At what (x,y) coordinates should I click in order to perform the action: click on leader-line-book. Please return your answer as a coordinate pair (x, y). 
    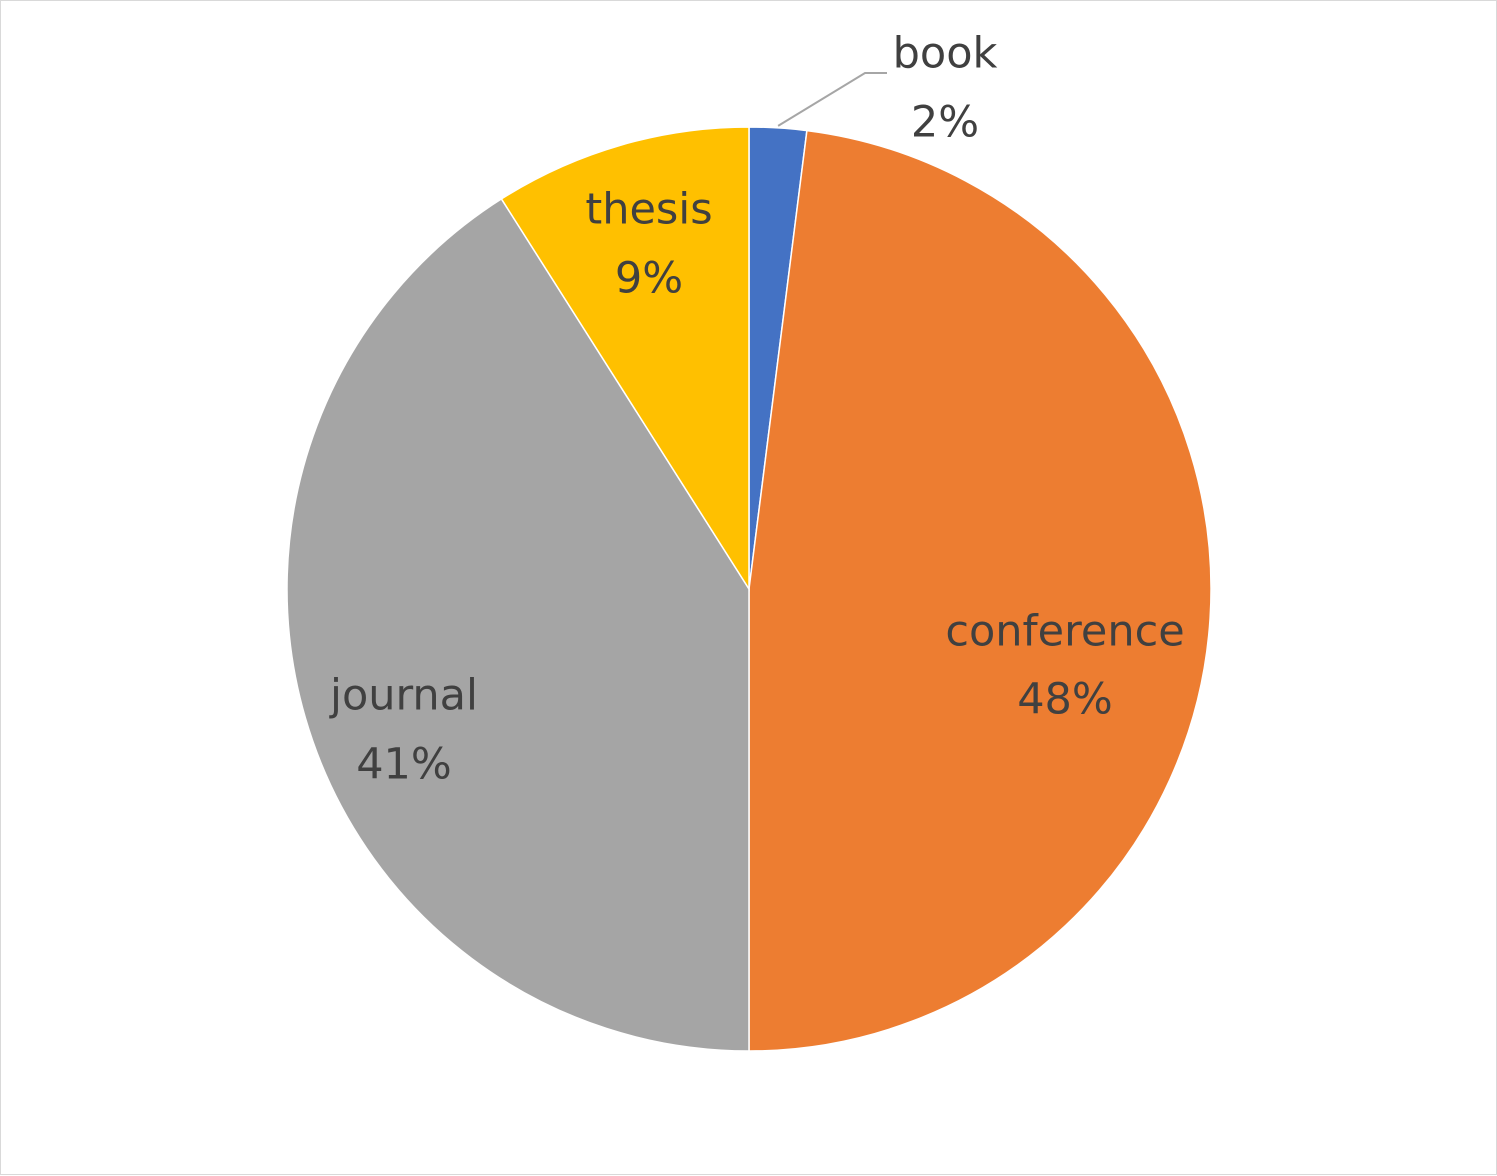
    Looking at the image, I should click on (832, 99).